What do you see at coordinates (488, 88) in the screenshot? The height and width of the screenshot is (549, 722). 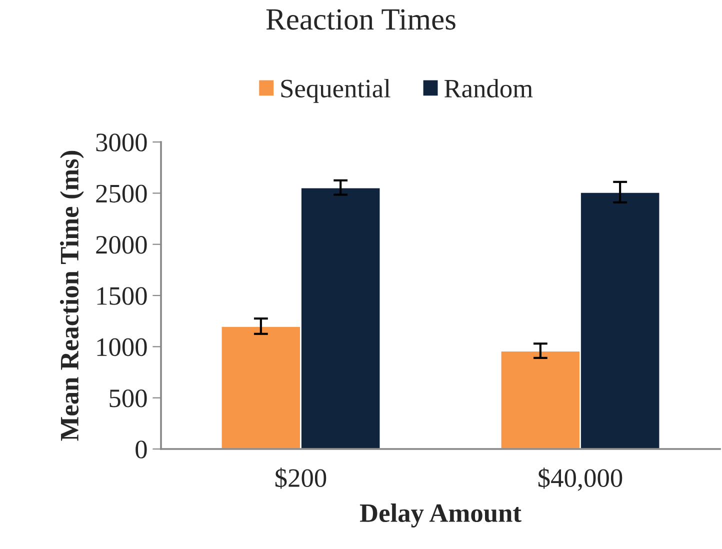 I see `legend-label: Random` at bounding box center [488, 88].